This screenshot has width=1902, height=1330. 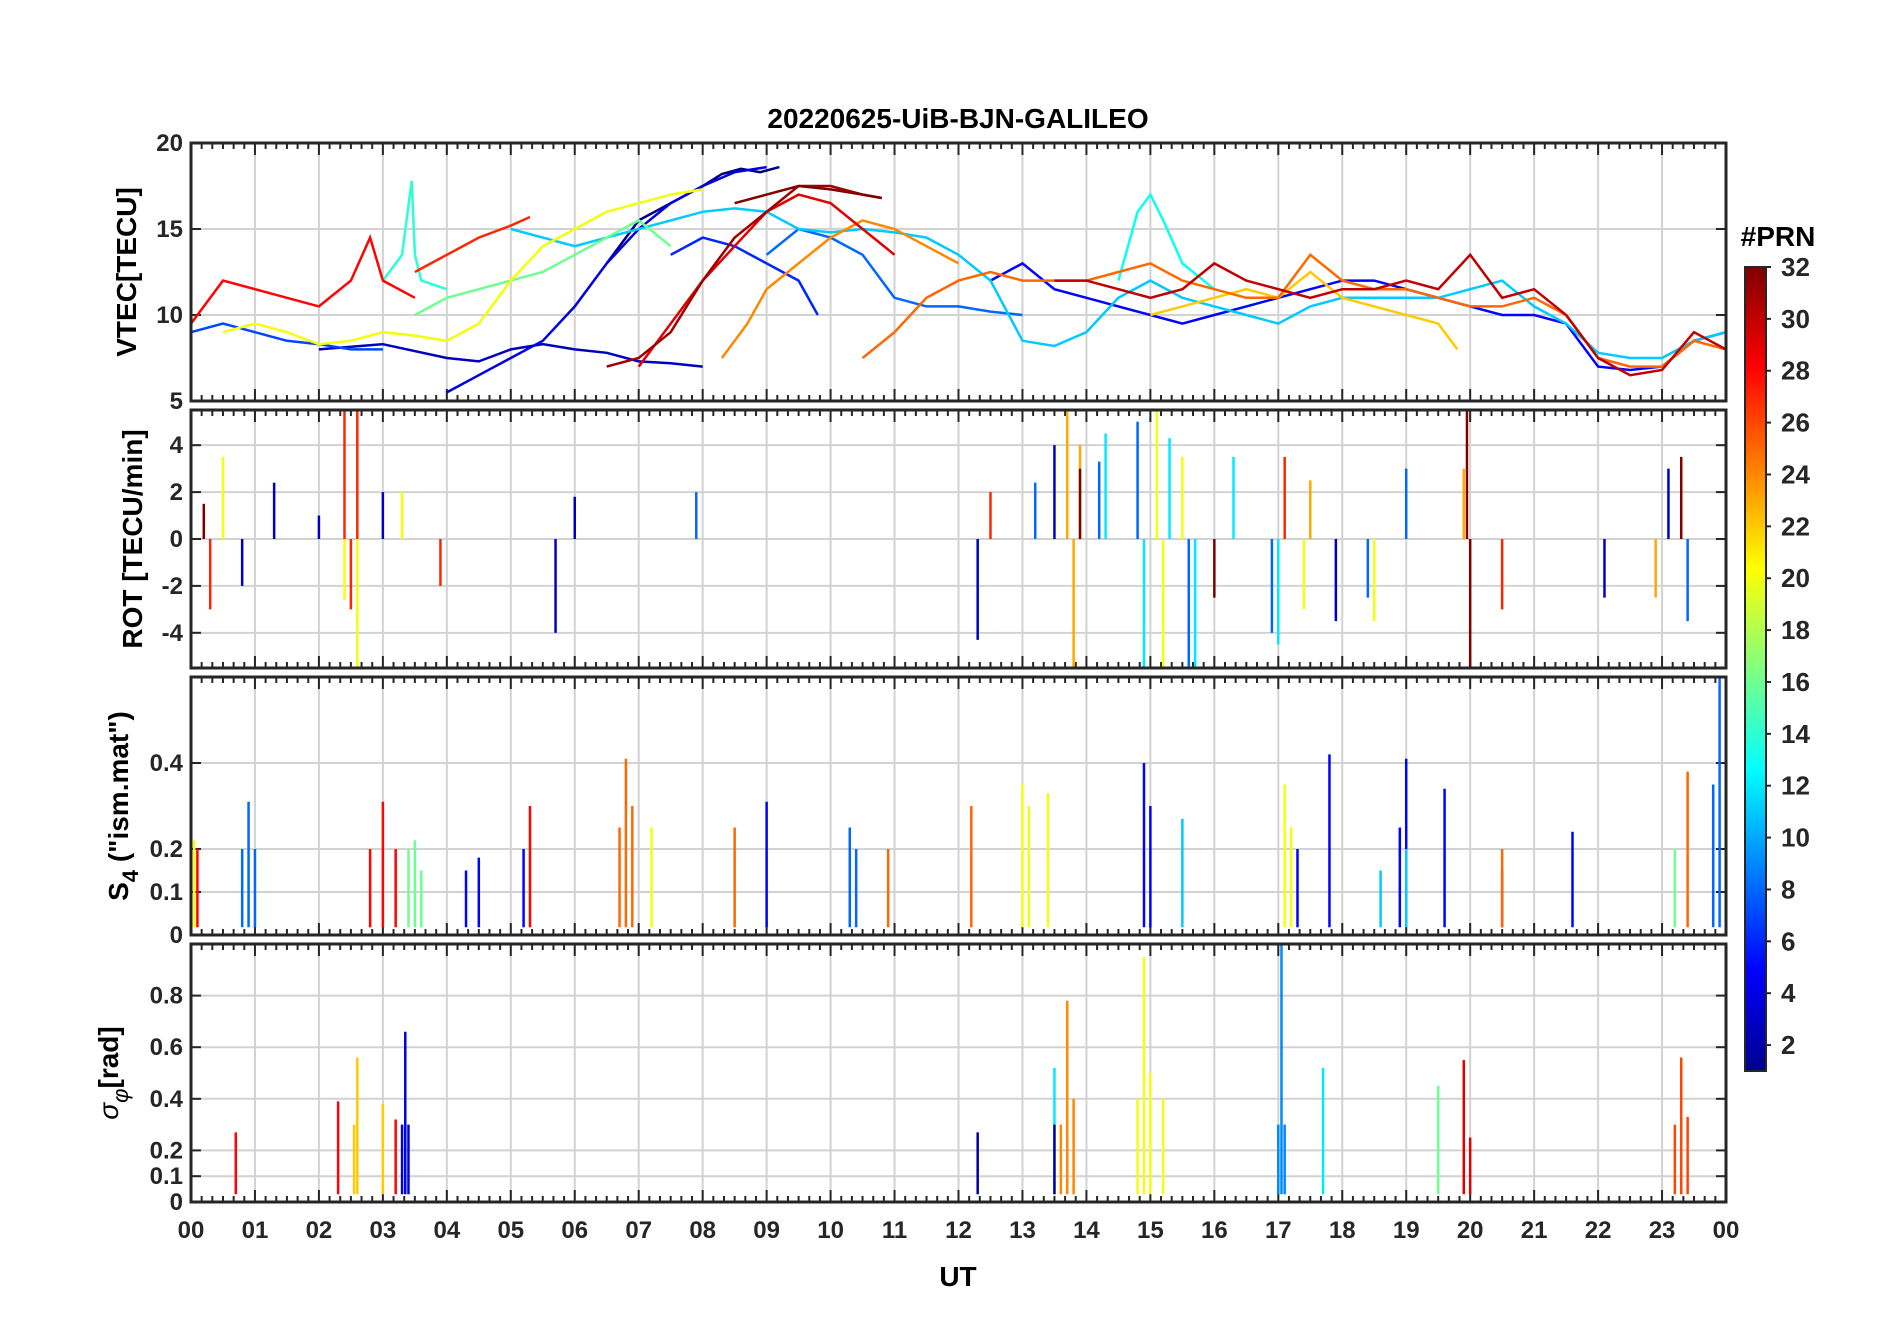 What do you see at coordinates (894, 1230) in the screenshot?
I see `x-tick-label: 11` at bounding box center [894, 1230].